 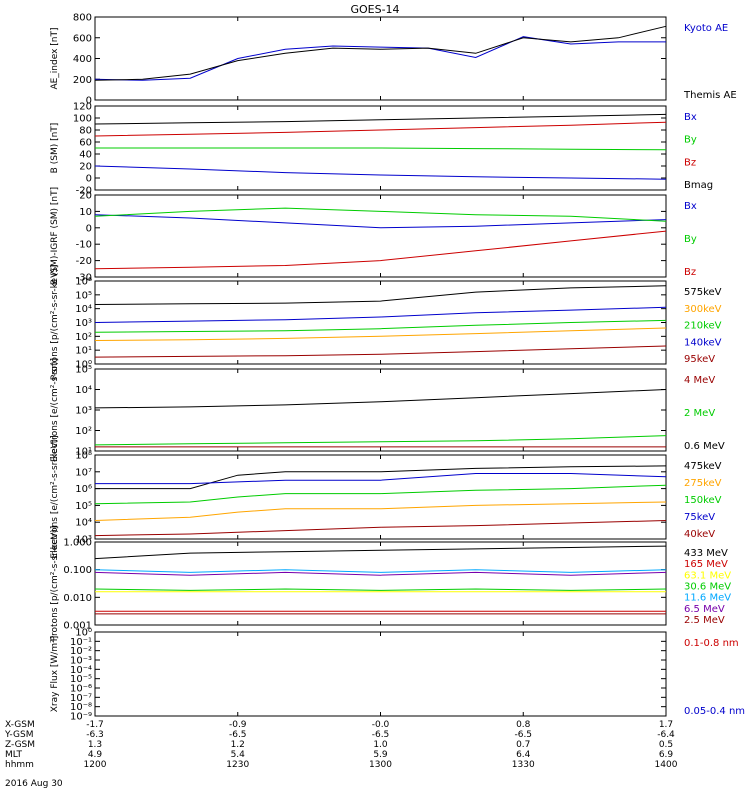 I want to click on legend-entry: Bx, so click(x=690, y=117).